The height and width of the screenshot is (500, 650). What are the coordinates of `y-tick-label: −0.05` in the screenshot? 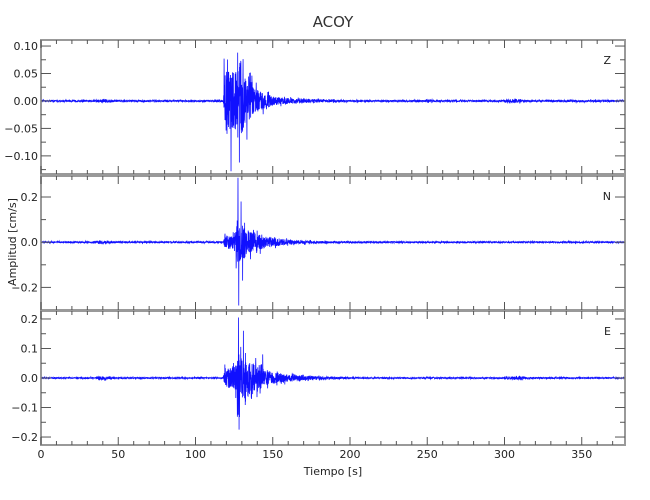 It's located at (21, 128).